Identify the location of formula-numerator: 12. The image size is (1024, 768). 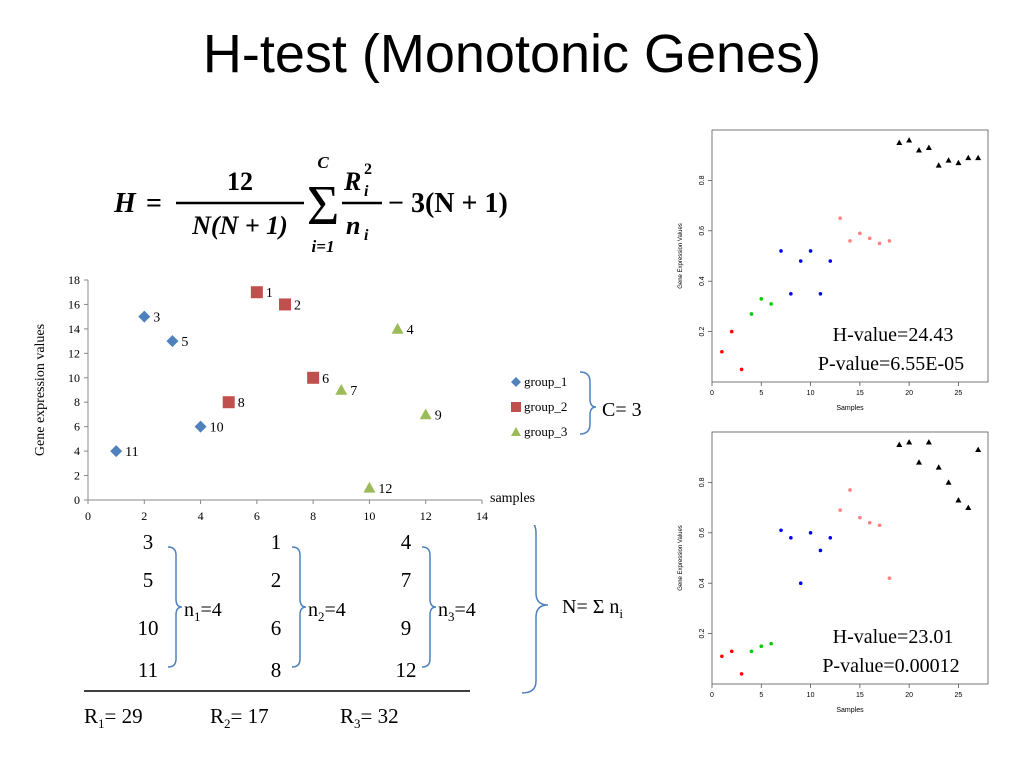
(240, 181).